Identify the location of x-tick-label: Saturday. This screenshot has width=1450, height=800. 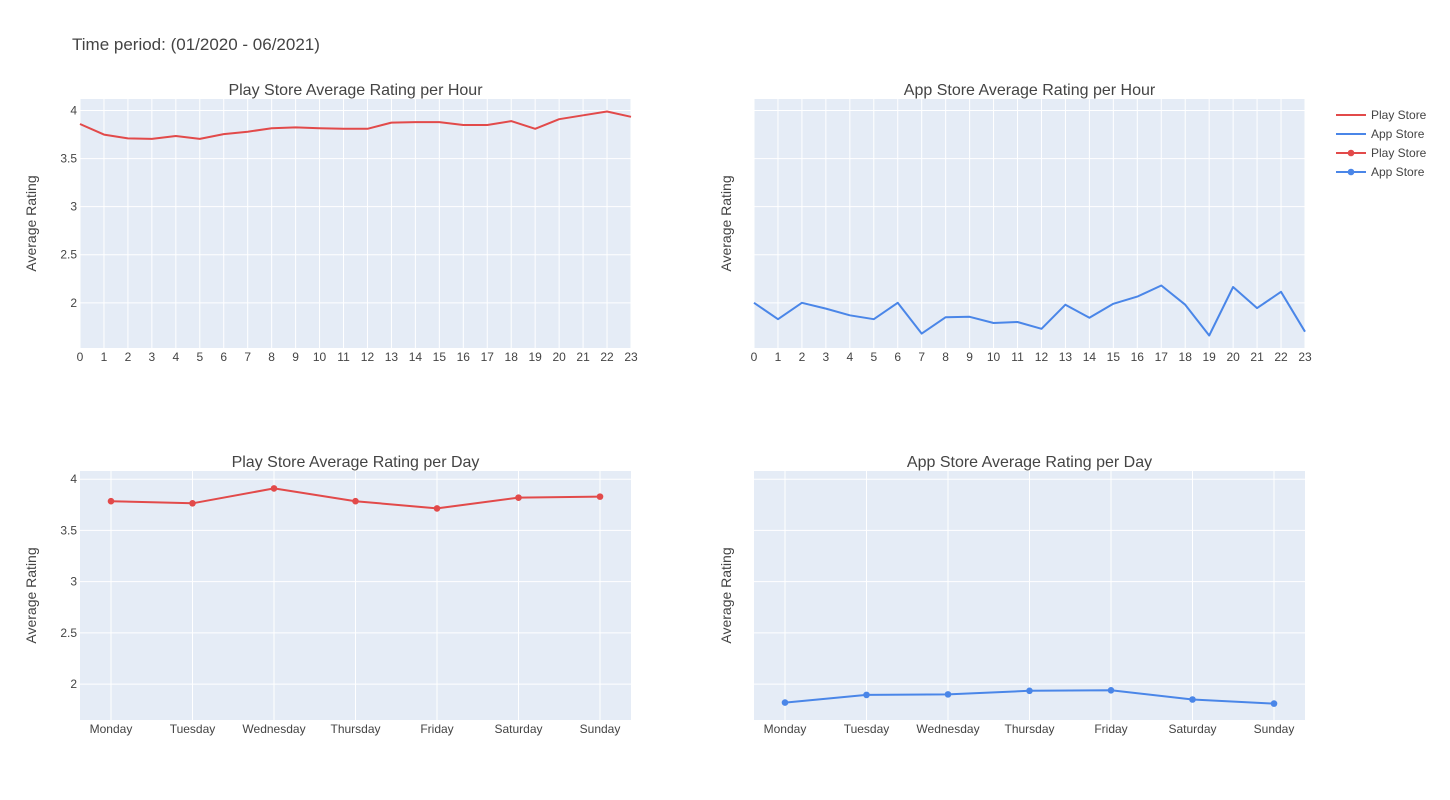
(518, 729).